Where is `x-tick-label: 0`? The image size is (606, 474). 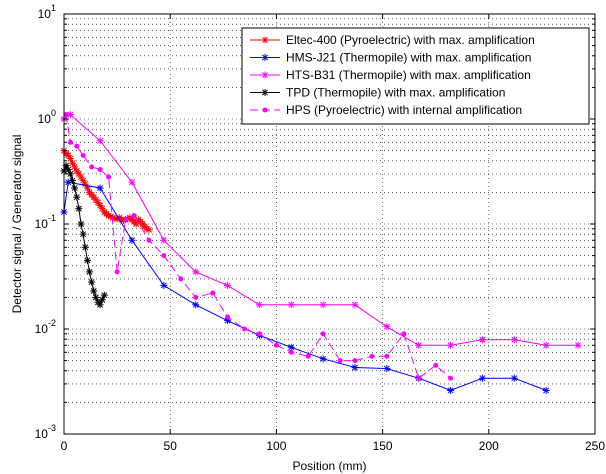 x-tick-label: 0 is located at coordinates (64, 446).